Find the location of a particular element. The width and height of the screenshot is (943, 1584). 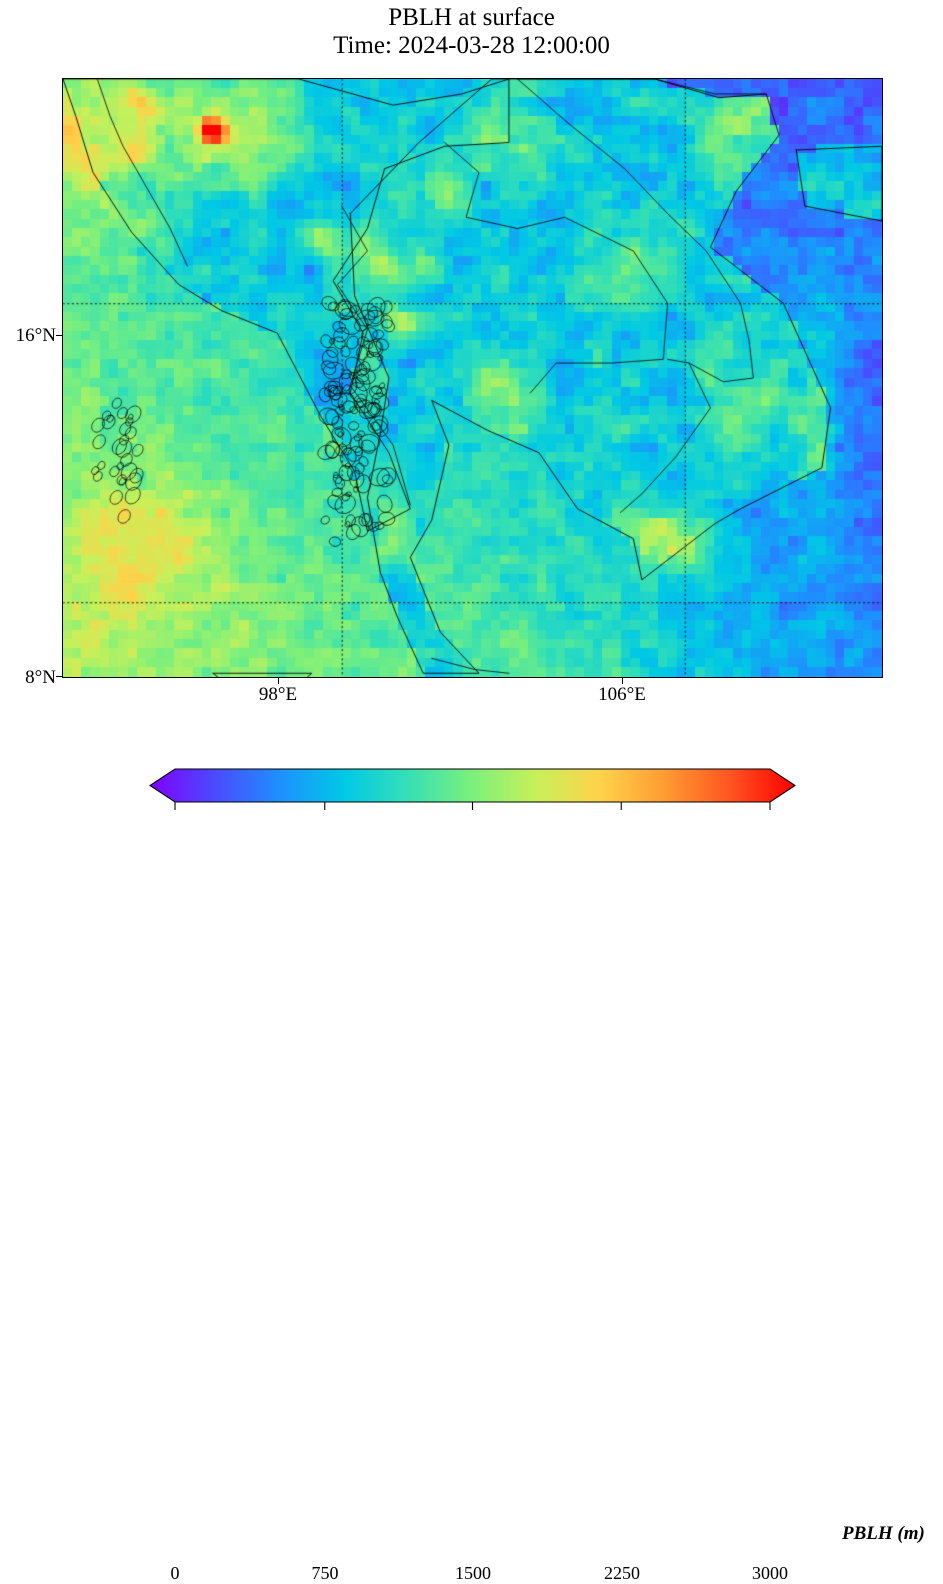

title-line-variable: PBLH at surface is located at coordinates (471, 17).